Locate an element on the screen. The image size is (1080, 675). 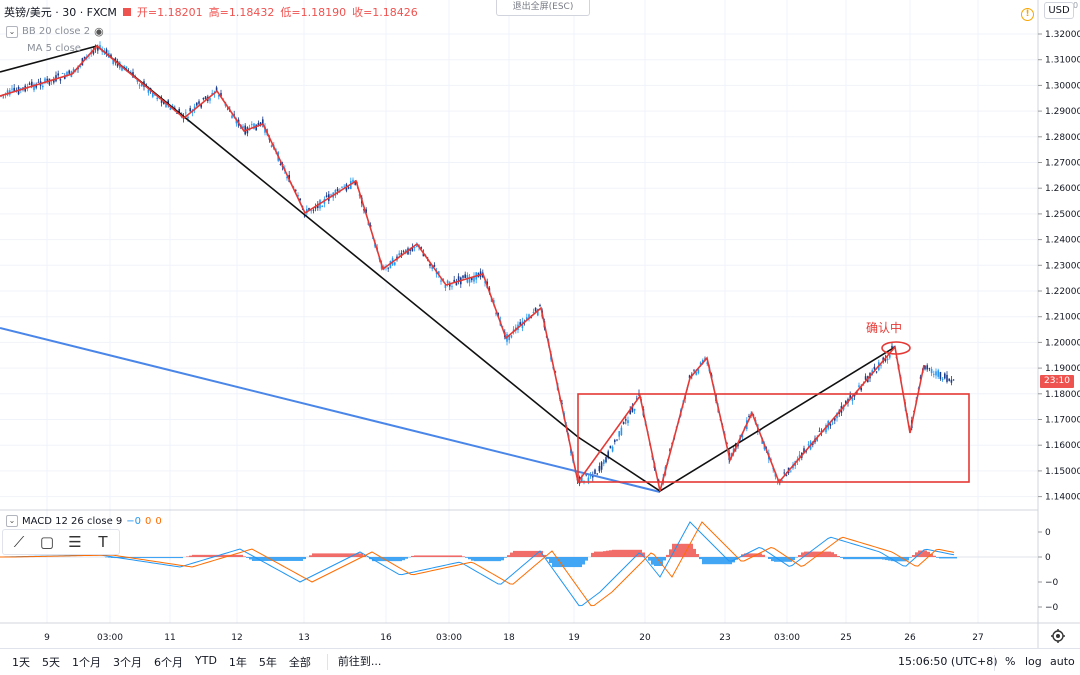
price-tick-label: 1.24000 is located at coordinates (1062, 241).